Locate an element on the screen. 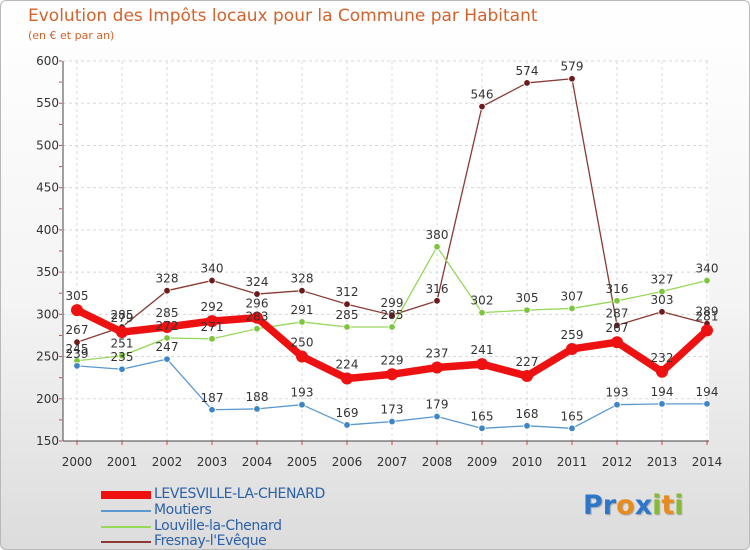 This screenshot has width=750, height=550. data-label: 232 is located at coordinates (662, 358).